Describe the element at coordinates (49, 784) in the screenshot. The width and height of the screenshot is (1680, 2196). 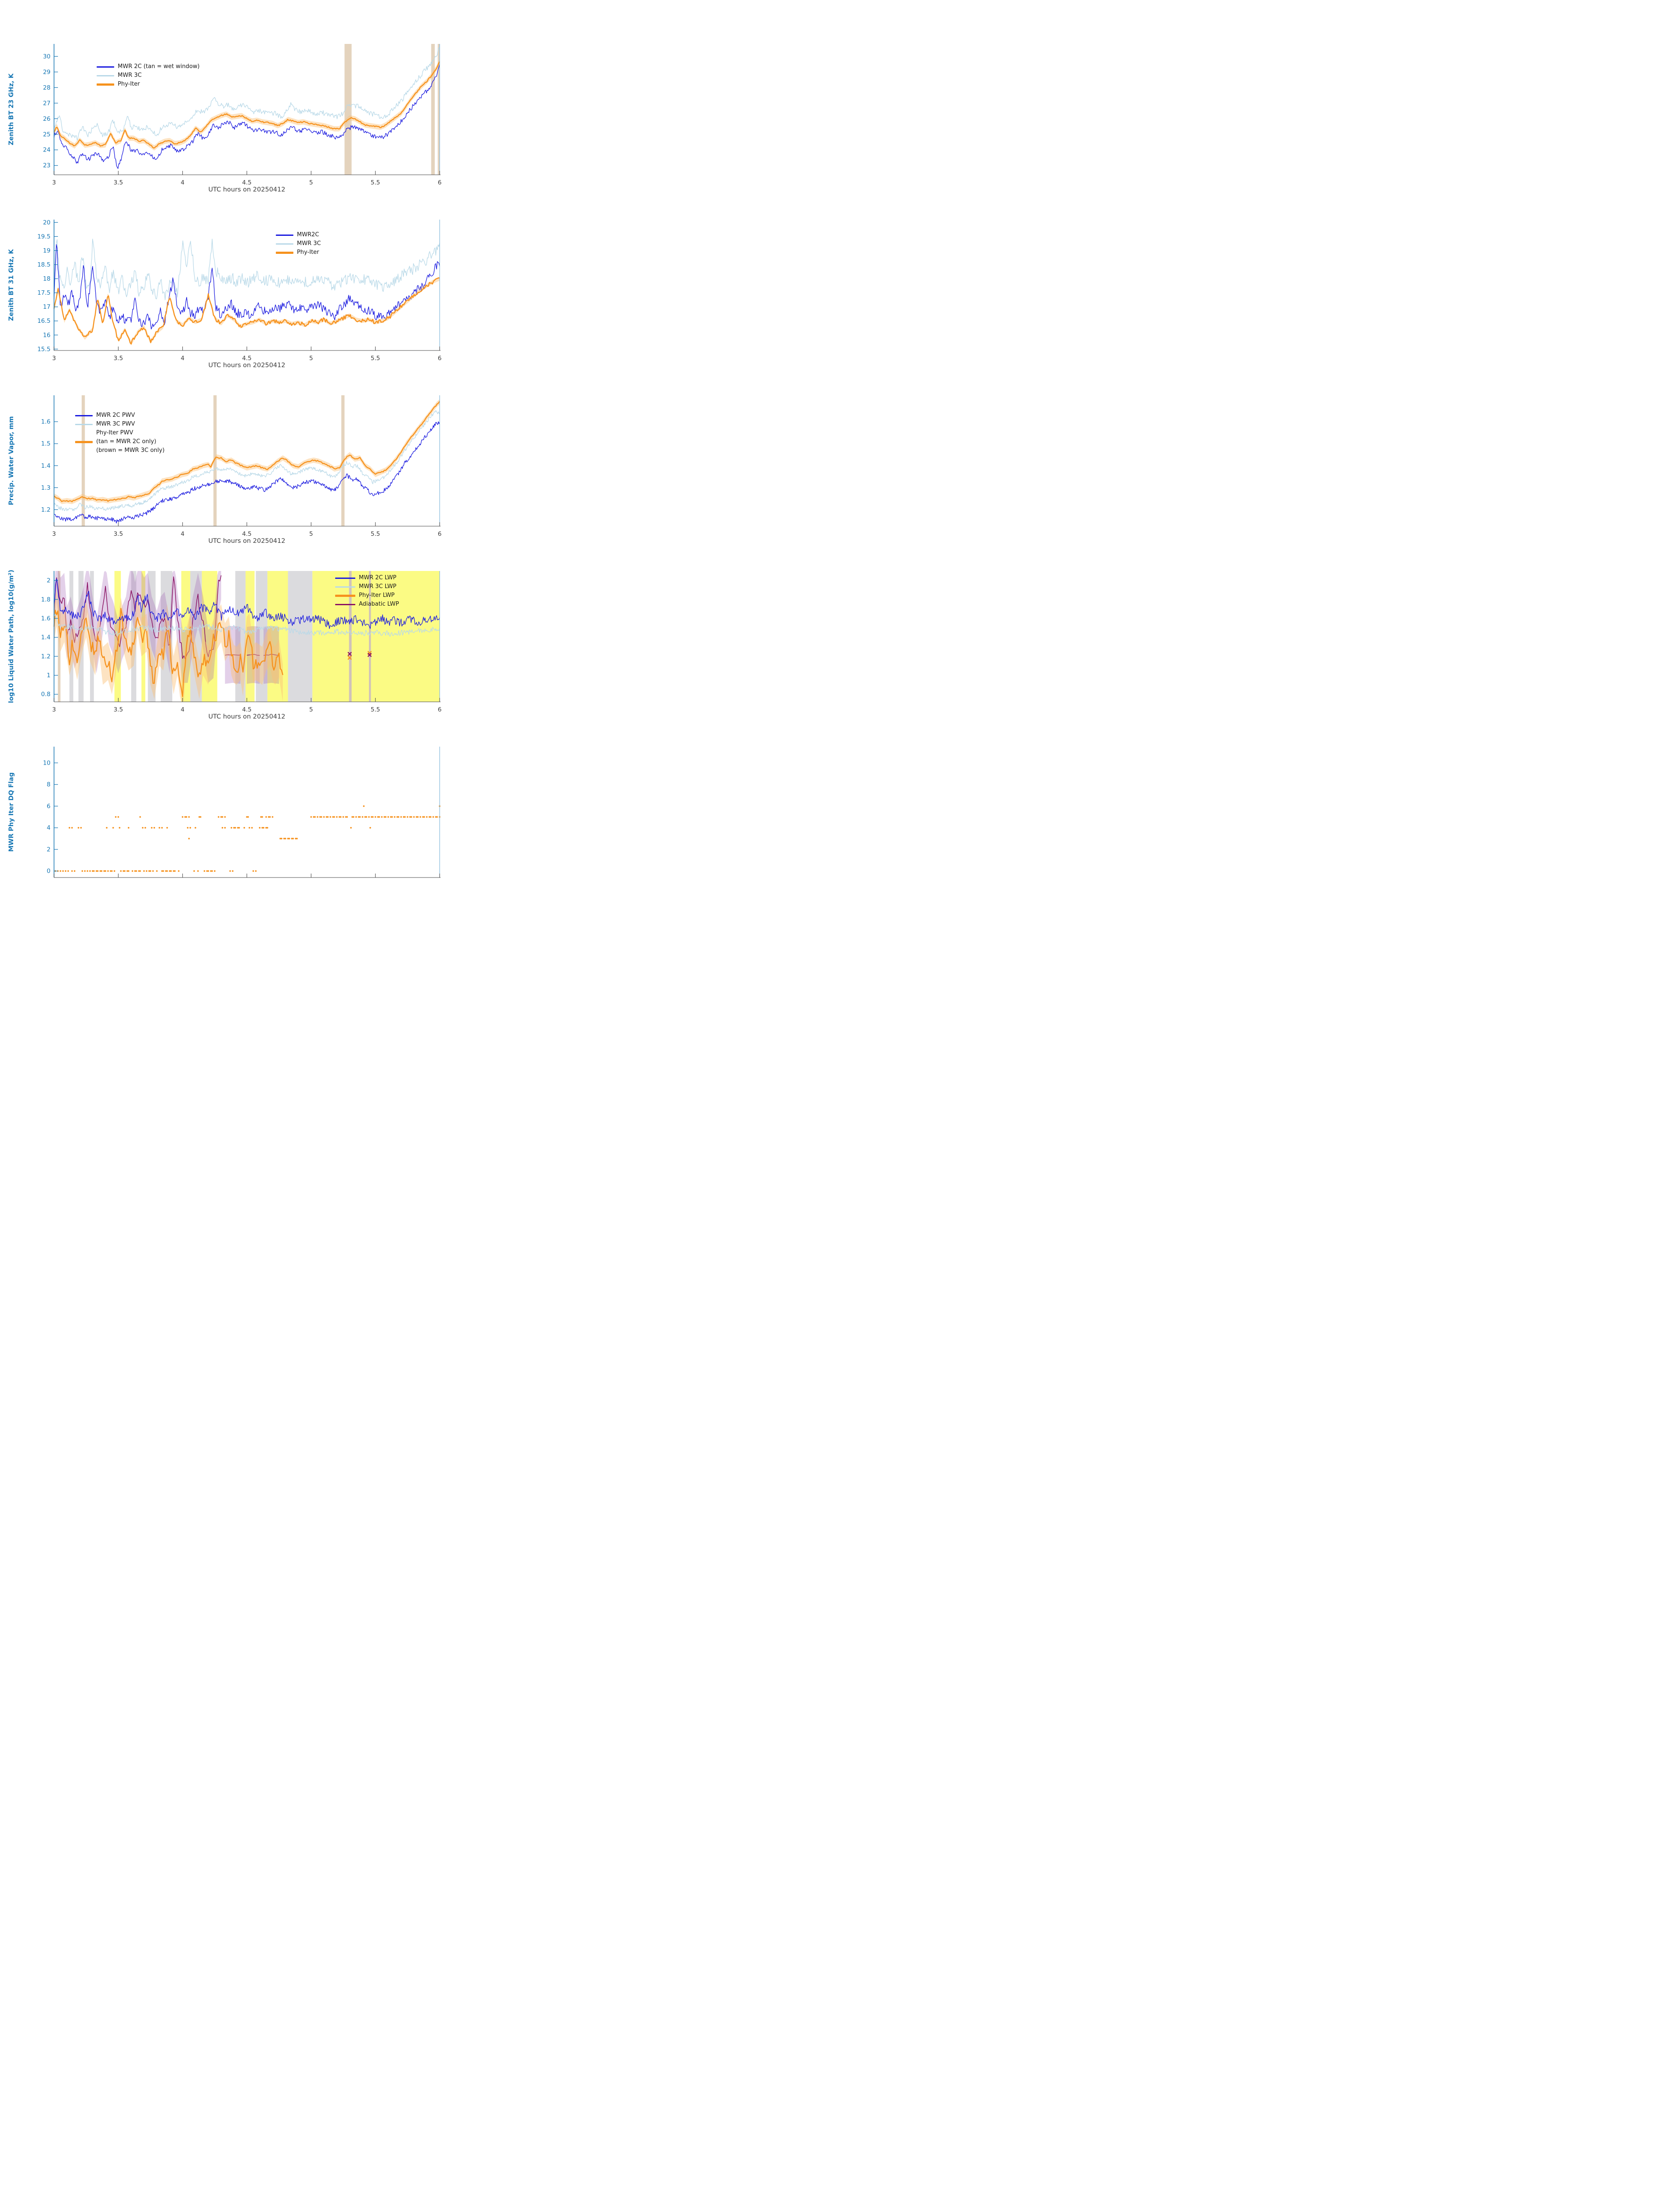
I see `y-tick-label: 8` at that location.